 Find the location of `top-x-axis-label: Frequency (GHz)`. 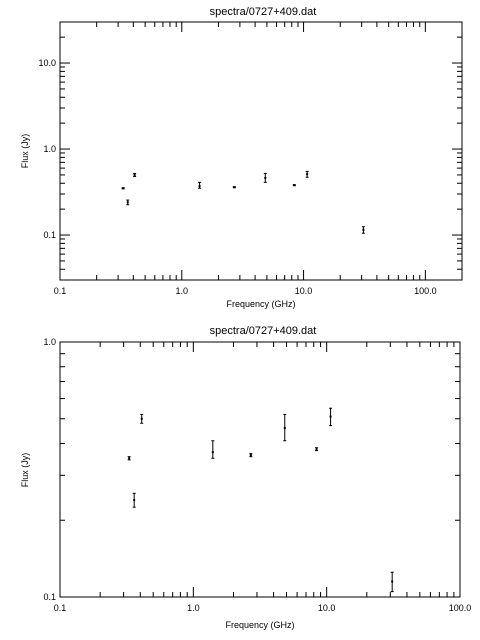

top-x-axis-label: Frequency (GHz) is located at coordinates (260, 304).